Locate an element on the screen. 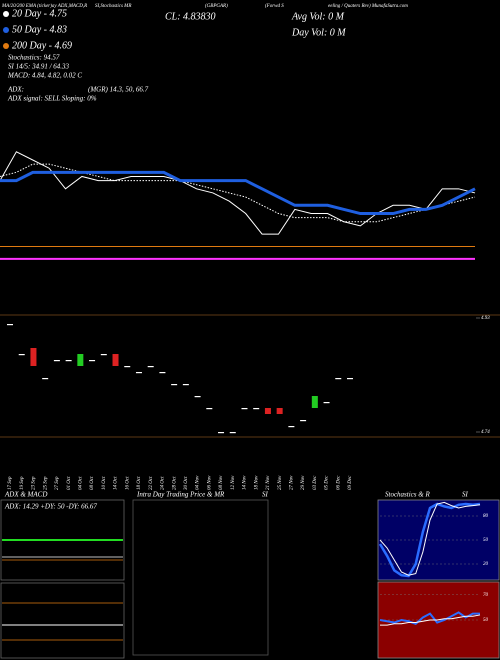 This screenshot has width=500, height=660. y-tick-label: 80 is located at coordinates (486, 516).